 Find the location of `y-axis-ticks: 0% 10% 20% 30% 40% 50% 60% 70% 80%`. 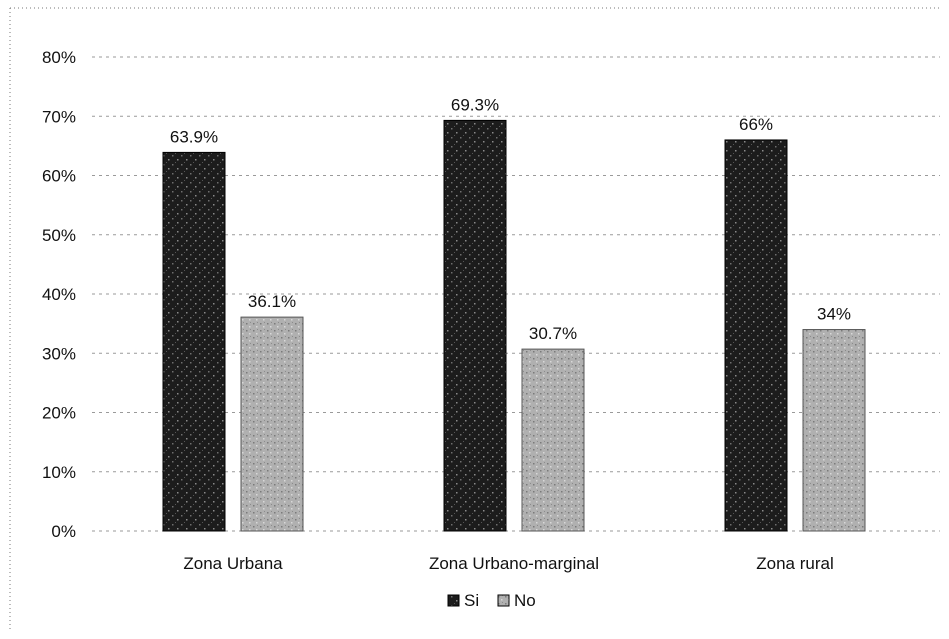

y-axis-ticks: 0% 10% 20% 30% 40% 50% 60% 70% 80% is located at coordinates (59, 294).